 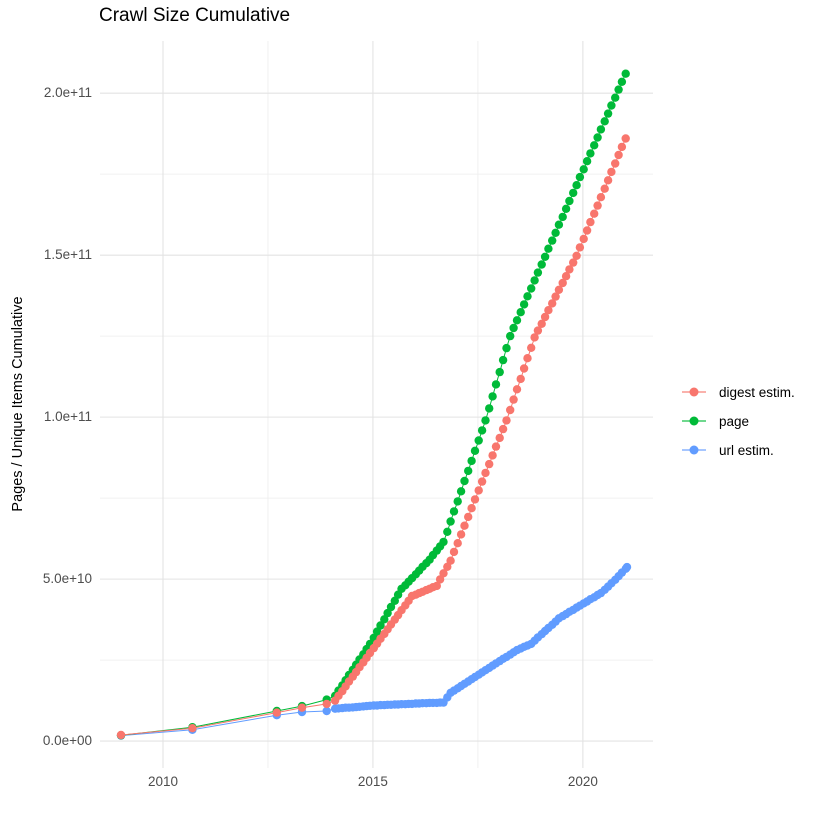 I want to click on x-tick-label: 2020, so click(x=582, y=781).